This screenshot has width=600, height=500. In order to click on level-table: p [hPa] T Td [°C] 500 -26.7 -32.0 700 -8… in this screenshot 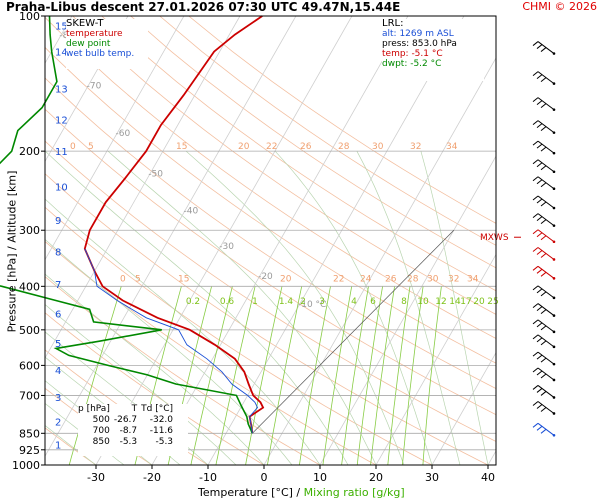, I will do `click(133, 430)`.